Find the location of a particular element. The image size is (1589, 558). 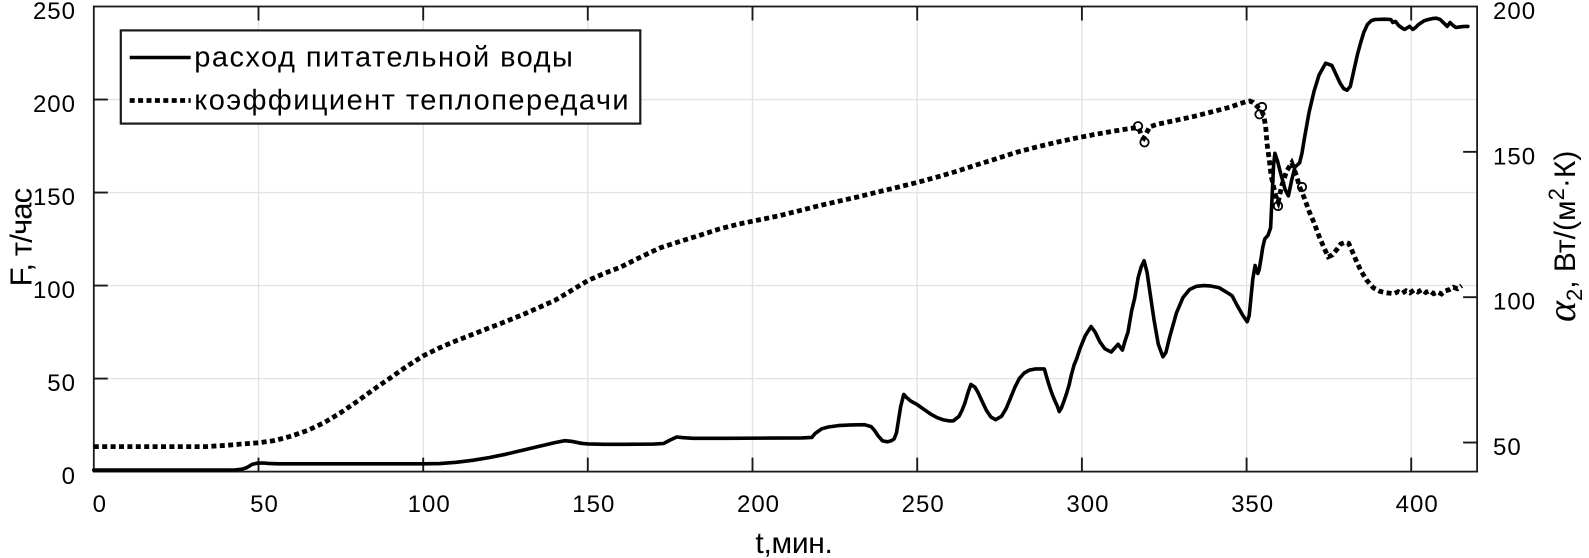

svg-text: 400 is located at coordinates (1417, 504).